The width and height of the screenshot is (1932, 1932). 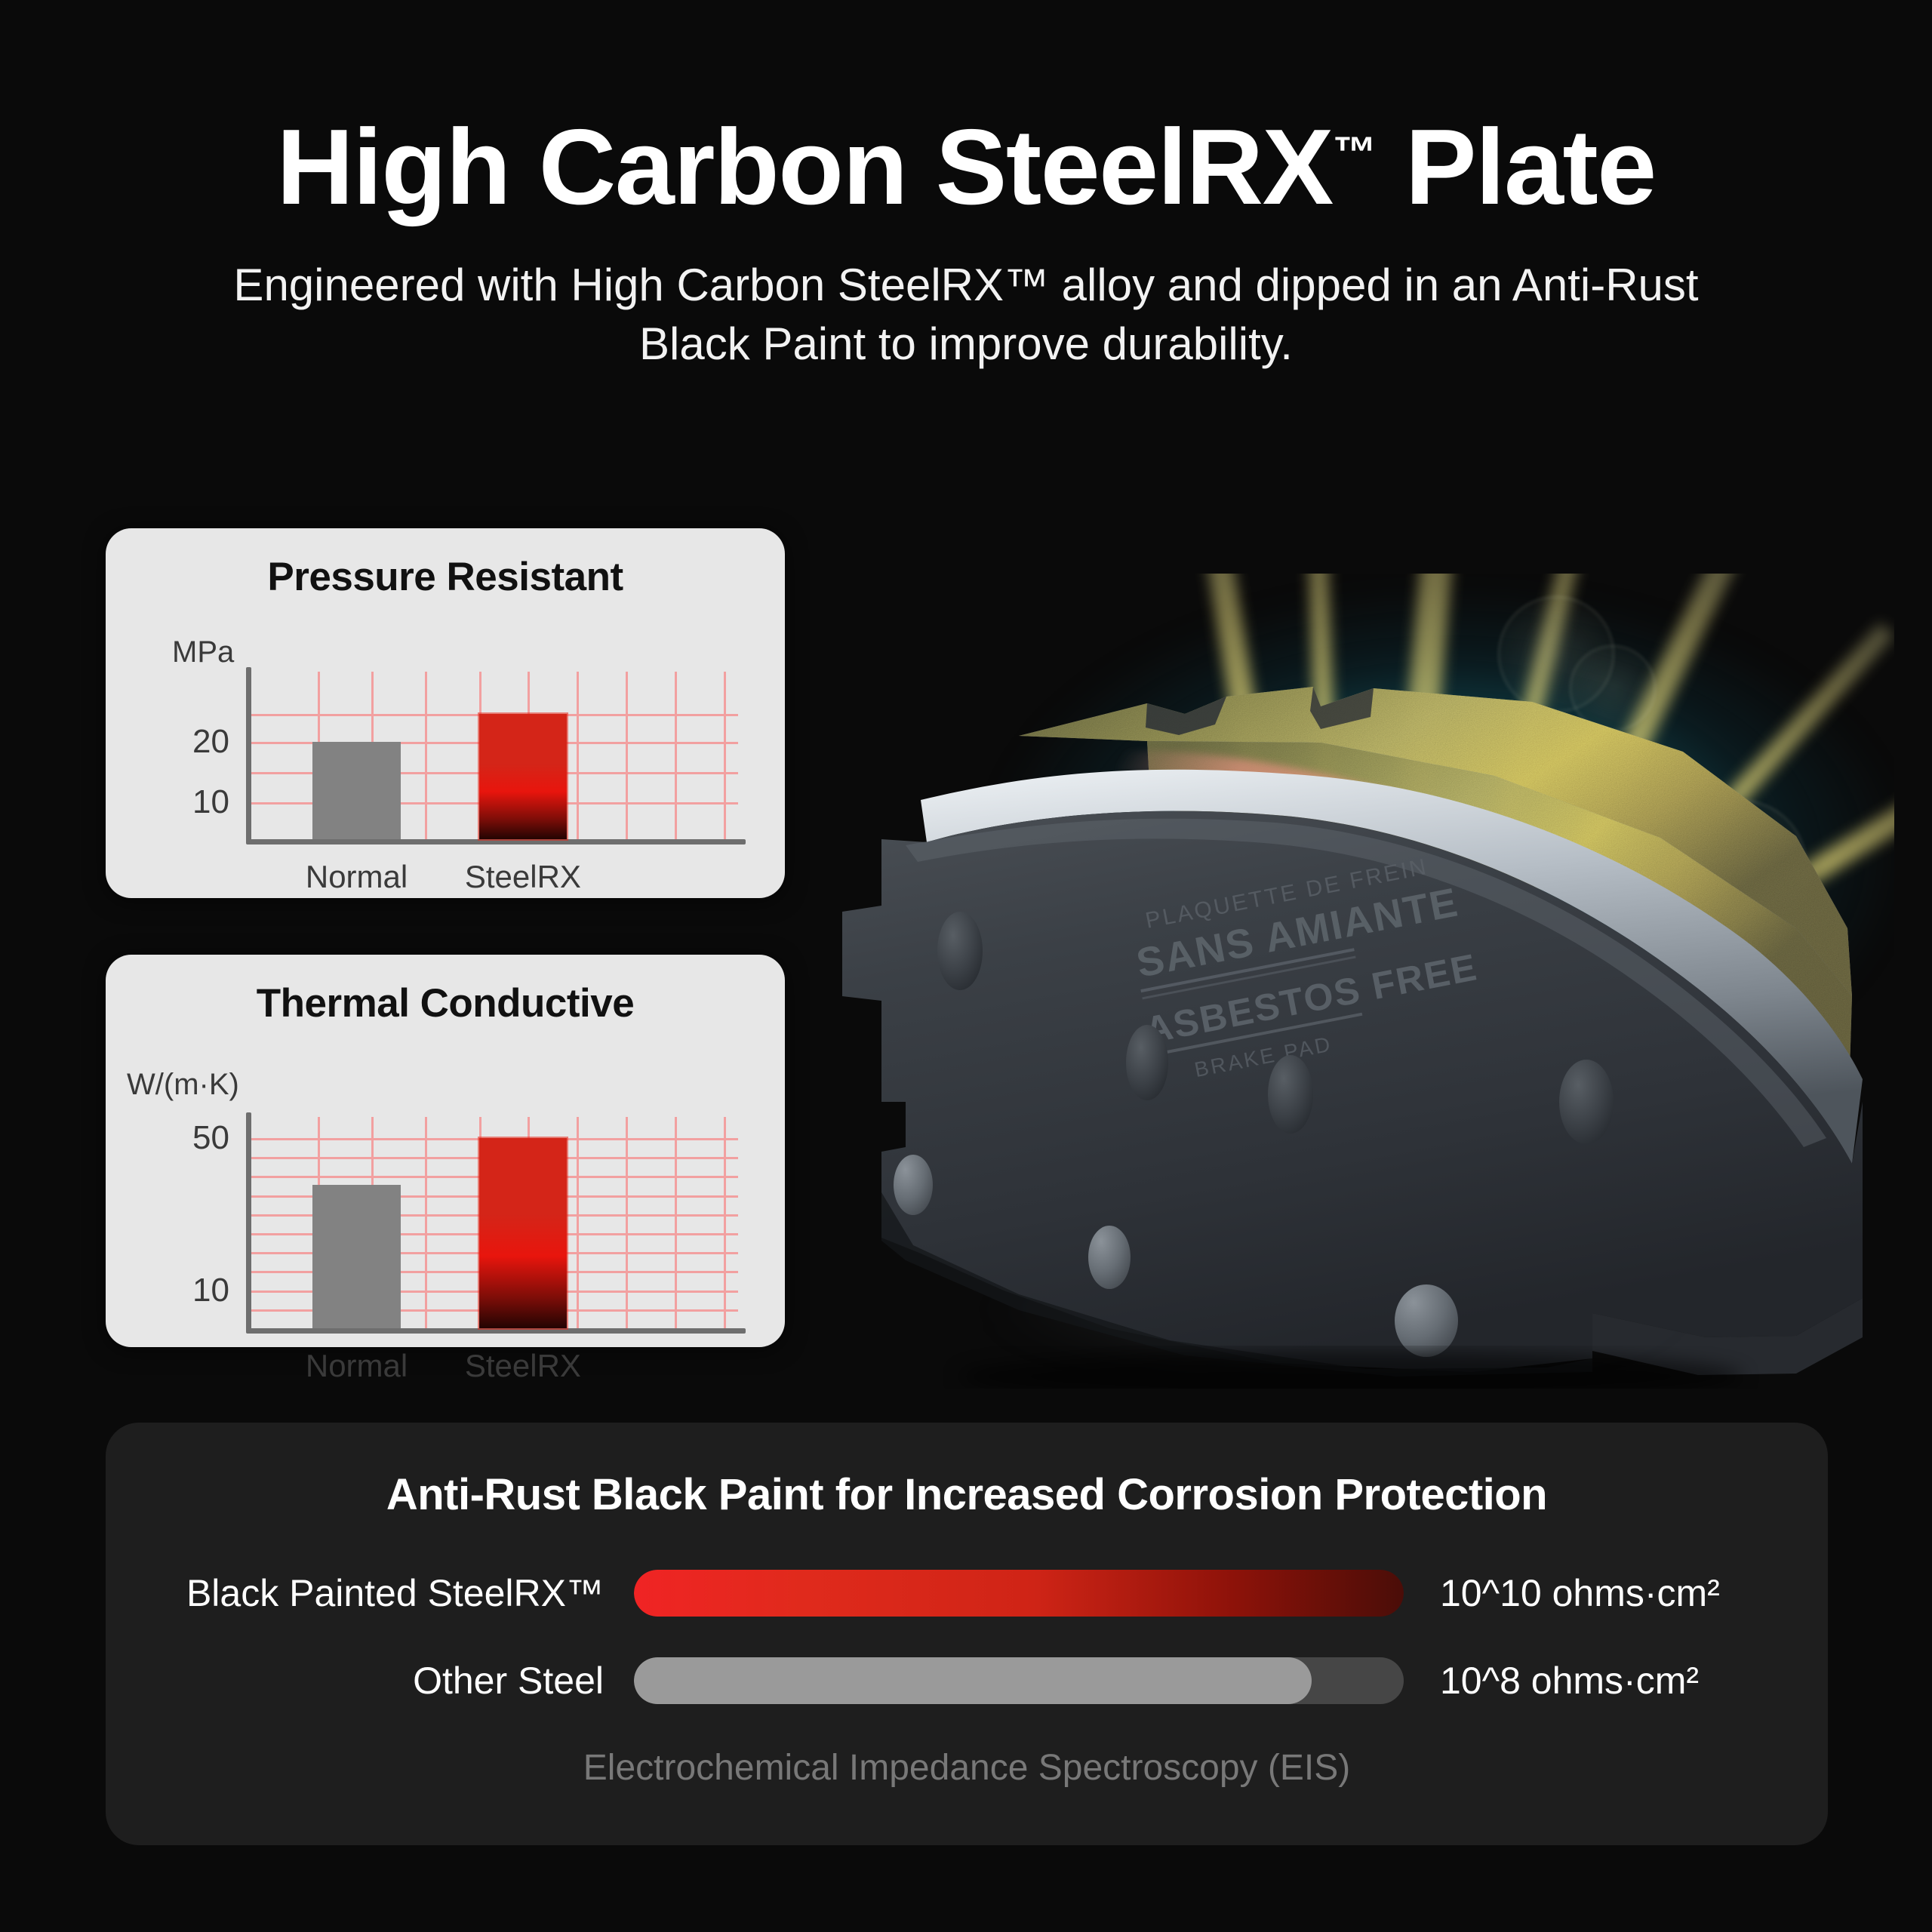 What do you see at coordinates (356, 1256) in the screenshot?
I see `bar-thermal-normal` at bounding box center [356, 1256].